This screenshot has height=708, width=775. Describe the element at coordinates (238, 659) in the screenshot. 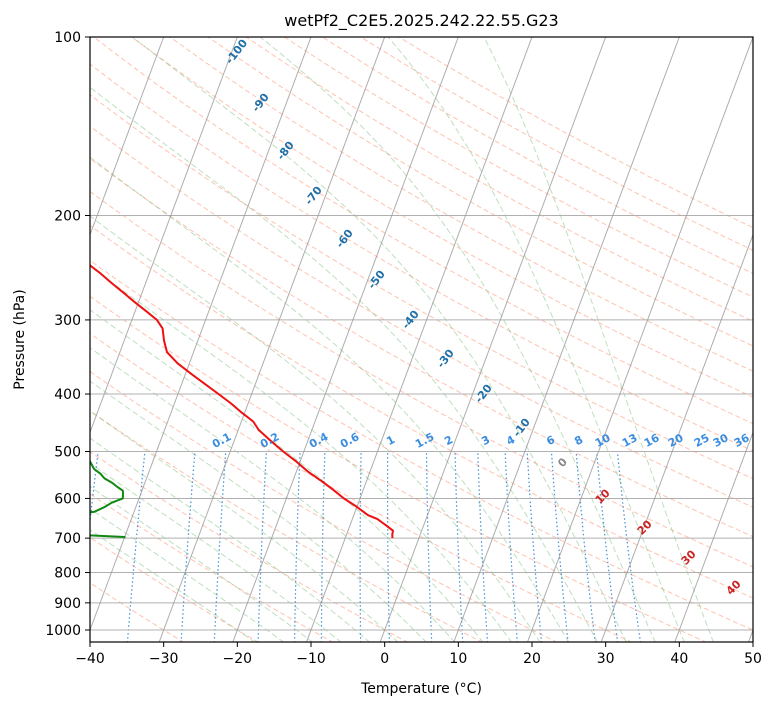

I see `x-tick-label: −20` at that location.